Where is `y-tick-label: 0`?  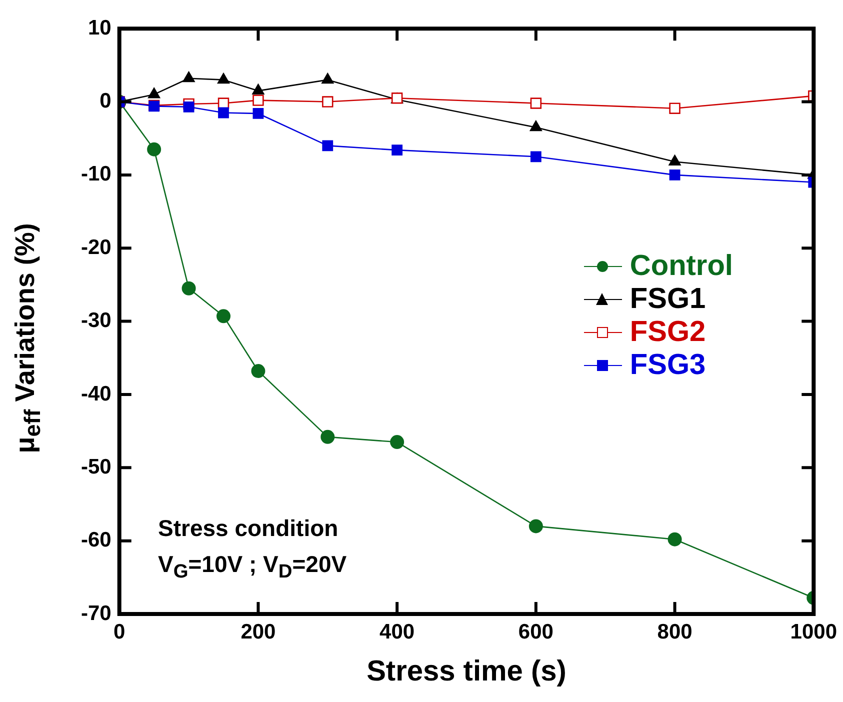 y-tick-label: 0 is located at coordinates (106, 101).